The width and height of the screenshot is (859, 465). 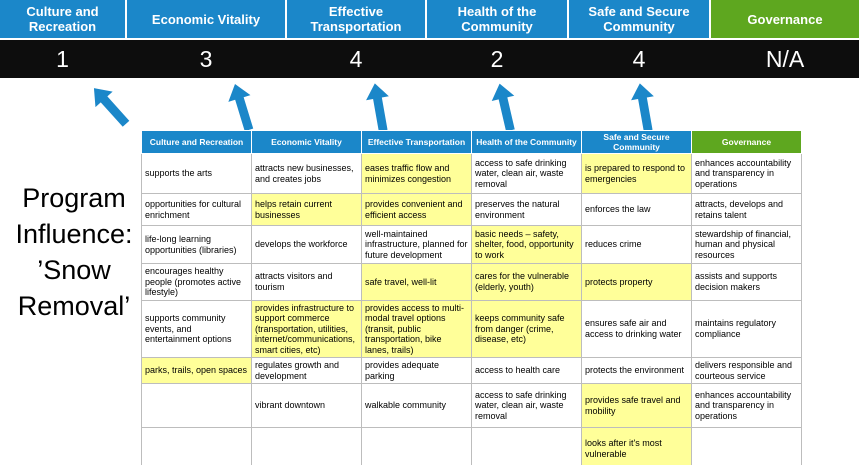 I want to click on summary-score: N/A, so click(x=785, y=58).